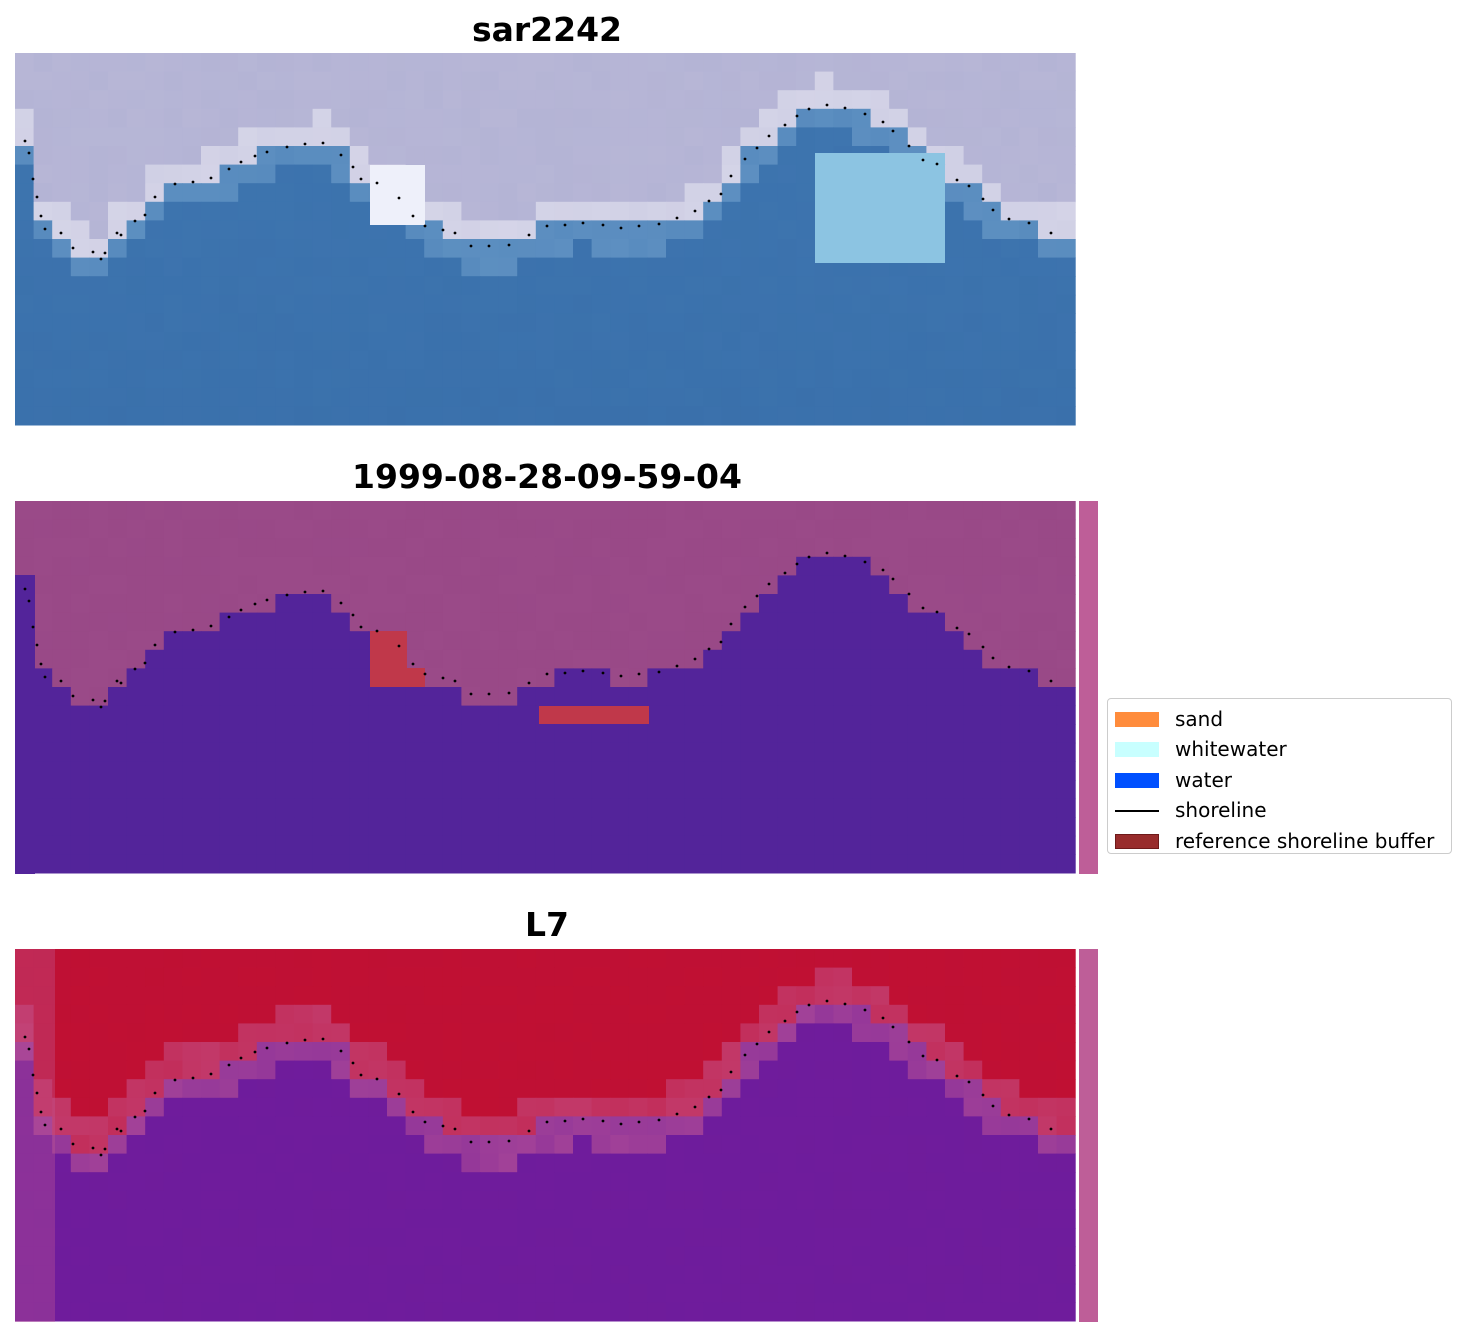 The height and width of the screenshot is (1337, 1468). Describe the element at coordinates (880, 208) in the screenshot. I see `shallow-water-patch` at that location.